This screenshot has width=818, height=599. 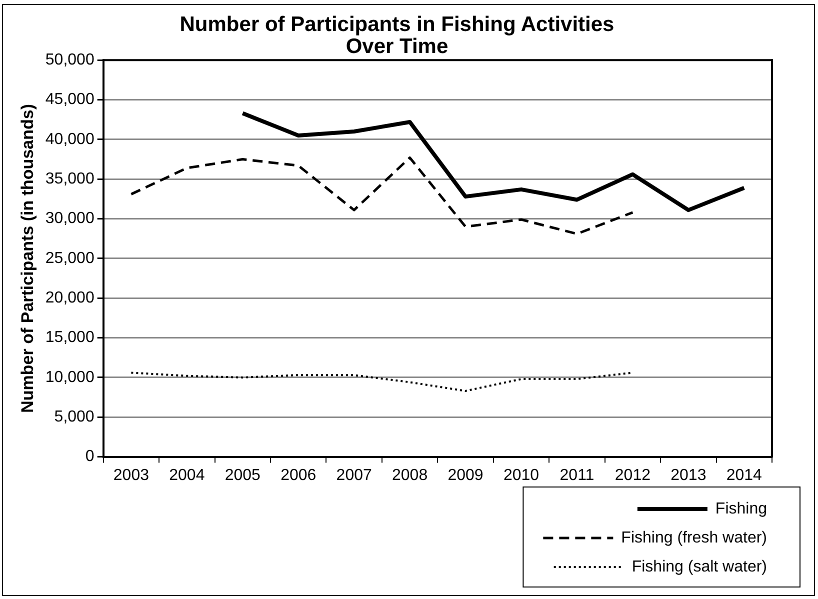 I want to click on x-tick-label: 2014, so click(x=744, y=475).